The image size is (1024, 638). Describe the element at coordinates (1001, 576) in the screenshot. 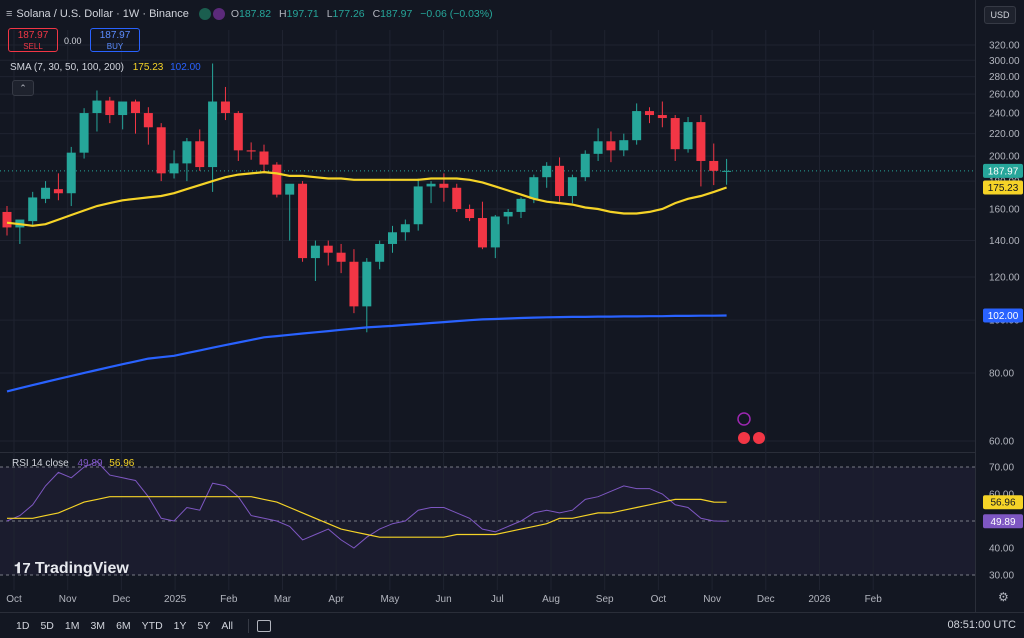

I see `rsi-tick-label: 30.00` at that location.